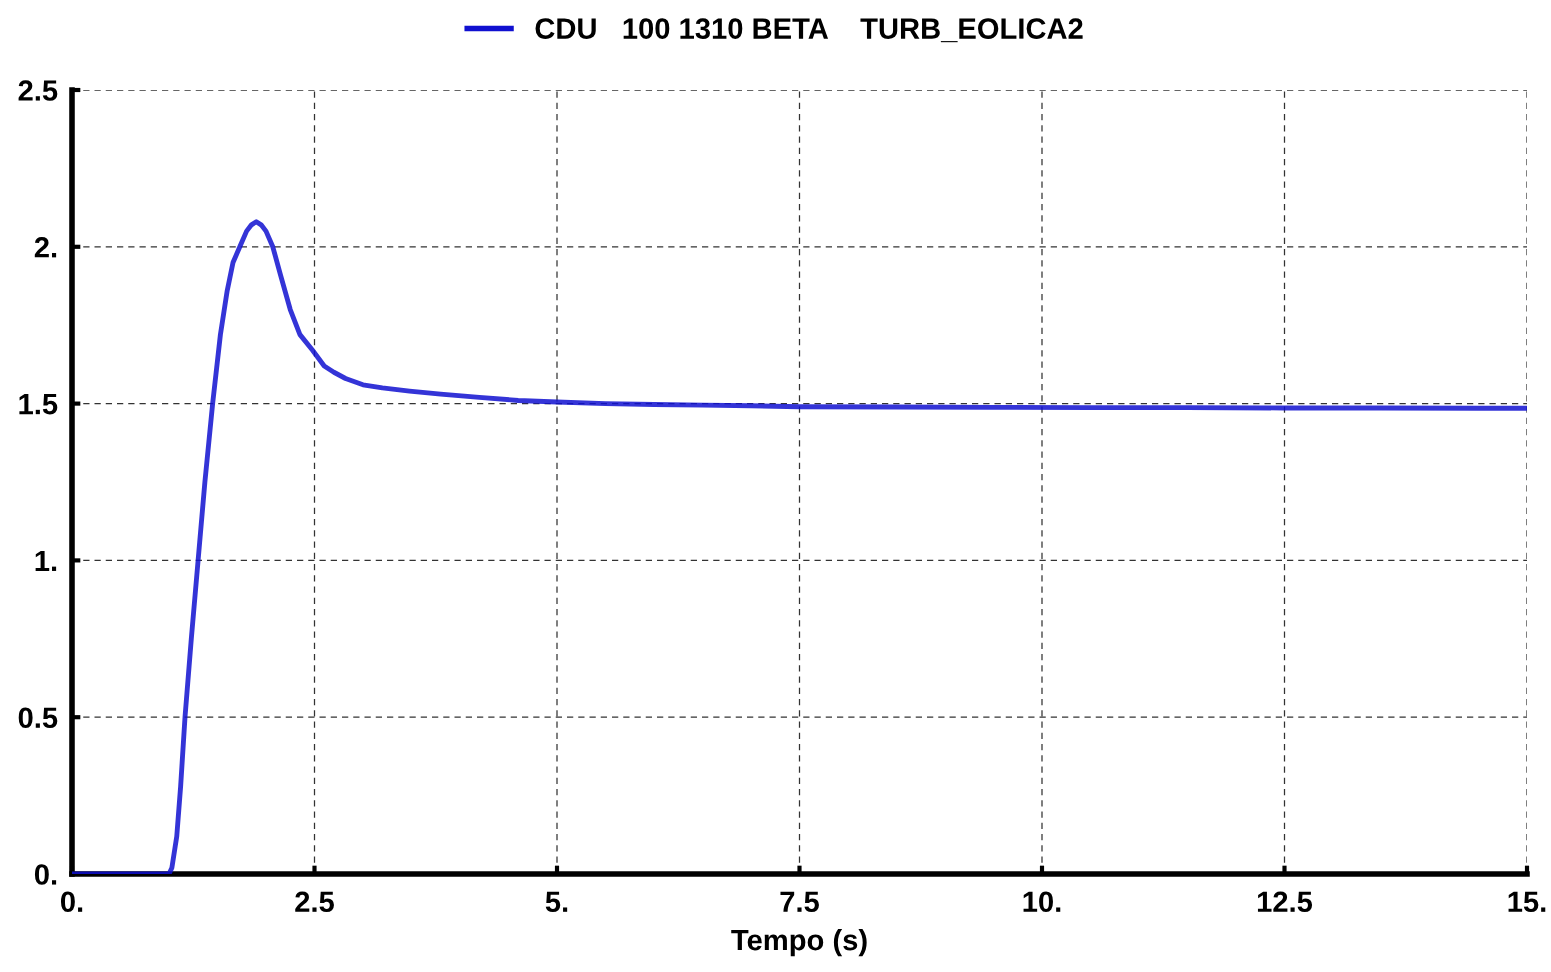 This screenshot has height=972, width=1551. Describe the element at coordinates (1285, 902) in the screenshot. I see `x-tick-label: 12.5` at that location.